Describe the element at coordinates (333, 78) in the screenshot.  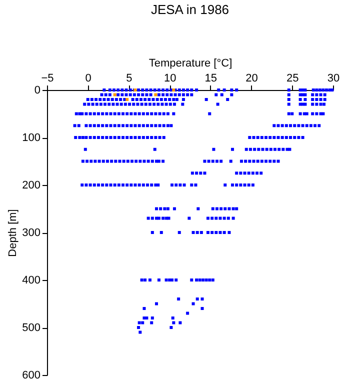
I see `x-tick-label: 30` at that location.